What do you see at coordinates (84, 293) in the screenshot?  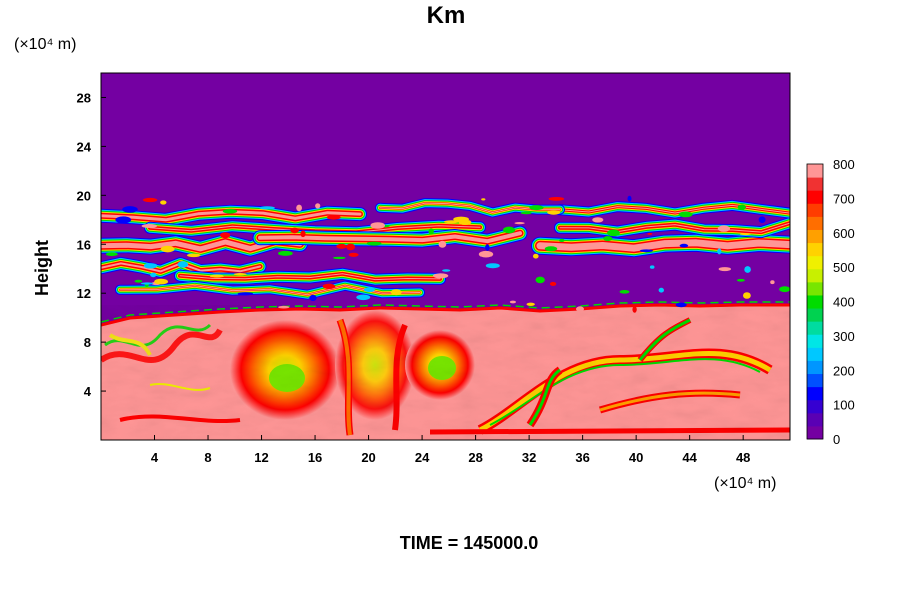 I see `y-tick-label: 12` at bounding box center [84, 293].